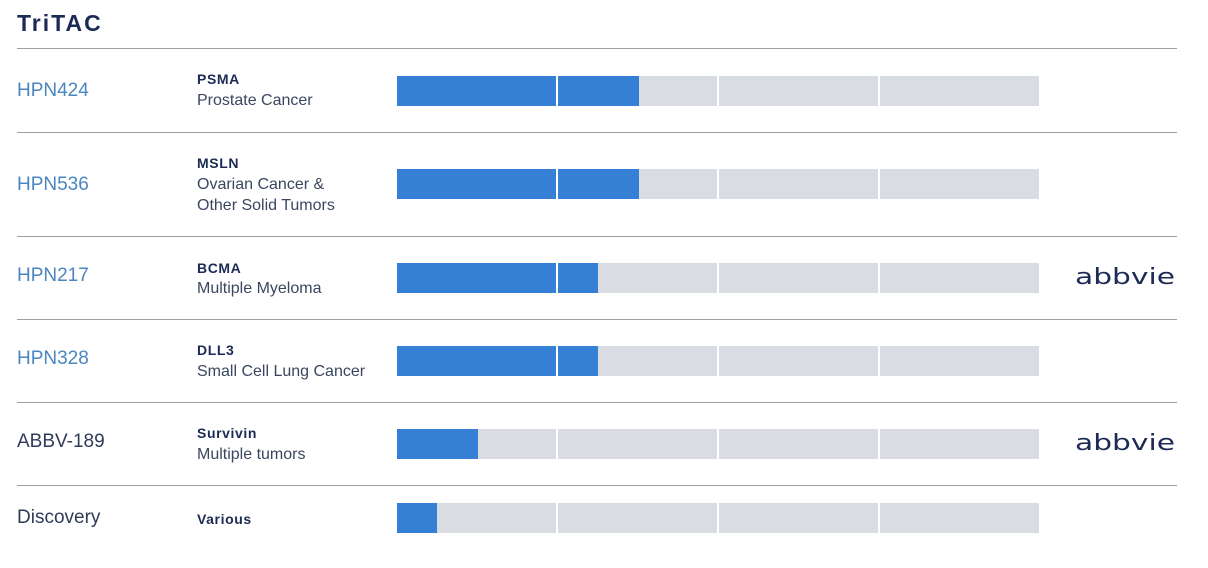 Image resolution: width=1208 pixels, height=568 pixels. Describe the element at coordinates (53, 358) in the screenshot. I see `program-link: HPN328` at that location.